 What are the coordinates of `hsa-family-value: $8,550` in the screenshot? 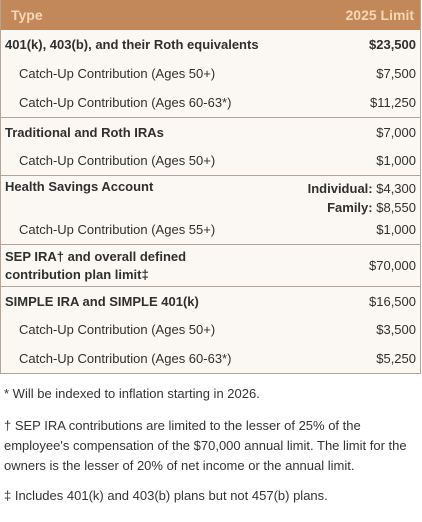 It's located at (396, 207).